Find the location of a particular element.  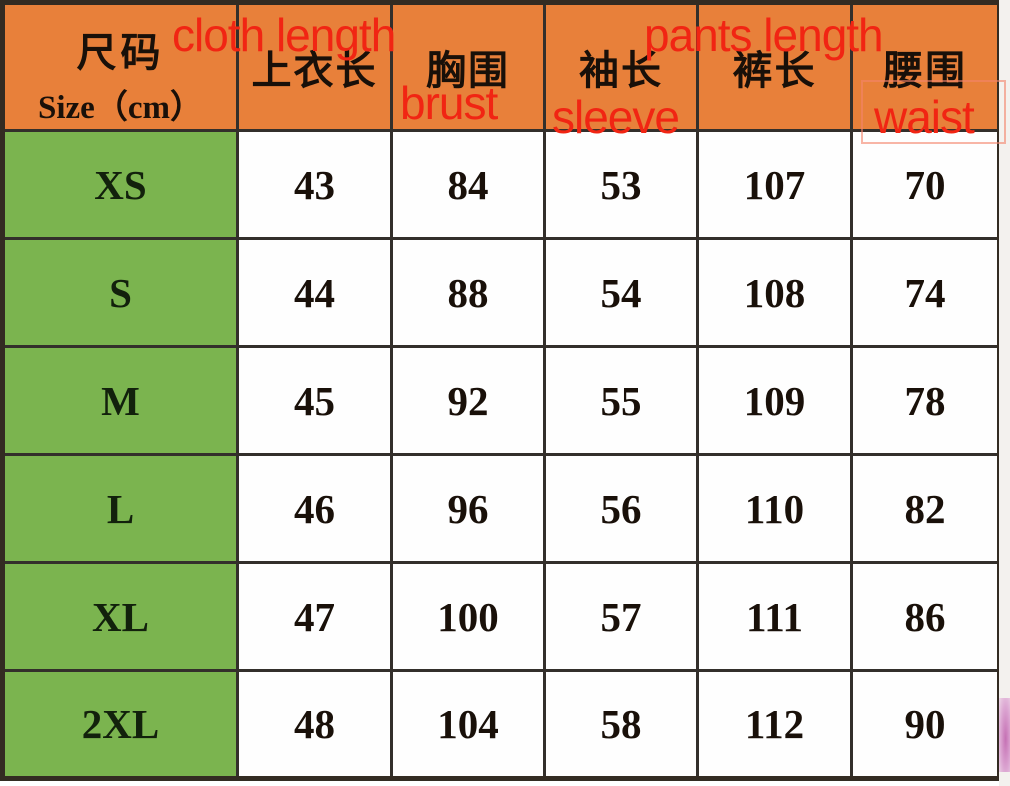

table-cell: 107 is located at coordinates (774, 184).